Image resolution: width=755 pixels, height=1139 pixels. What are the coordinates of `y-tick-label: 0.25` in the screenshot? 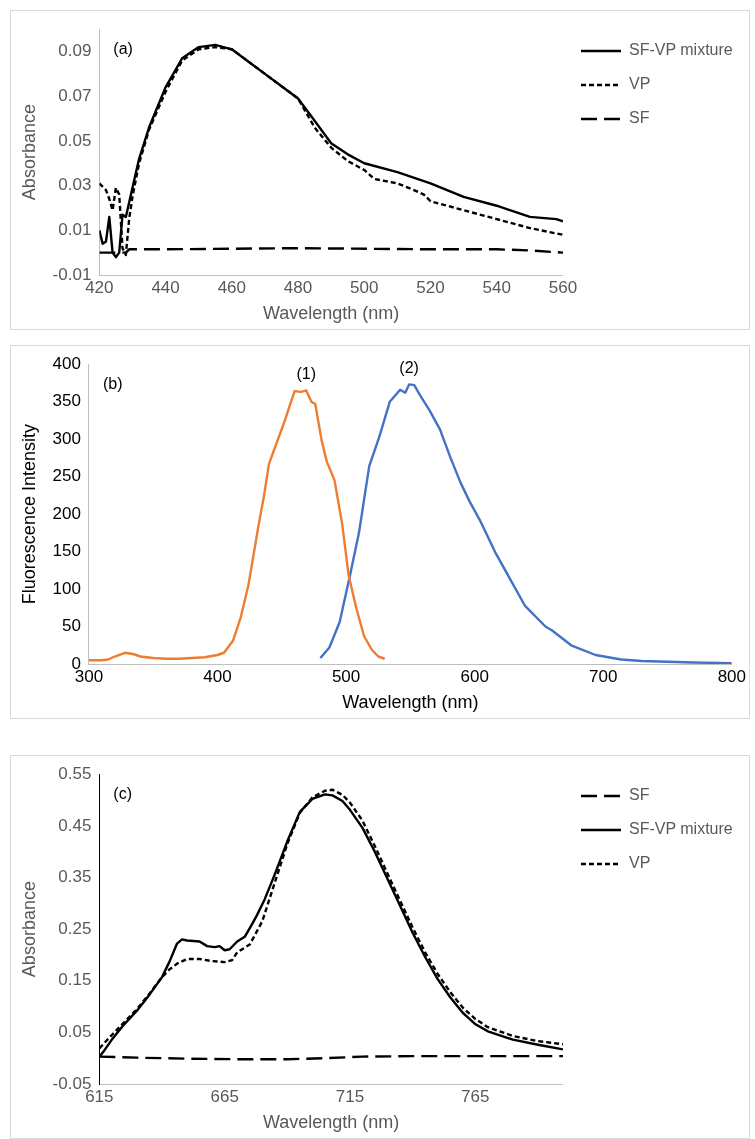 It's located at (75, 928).